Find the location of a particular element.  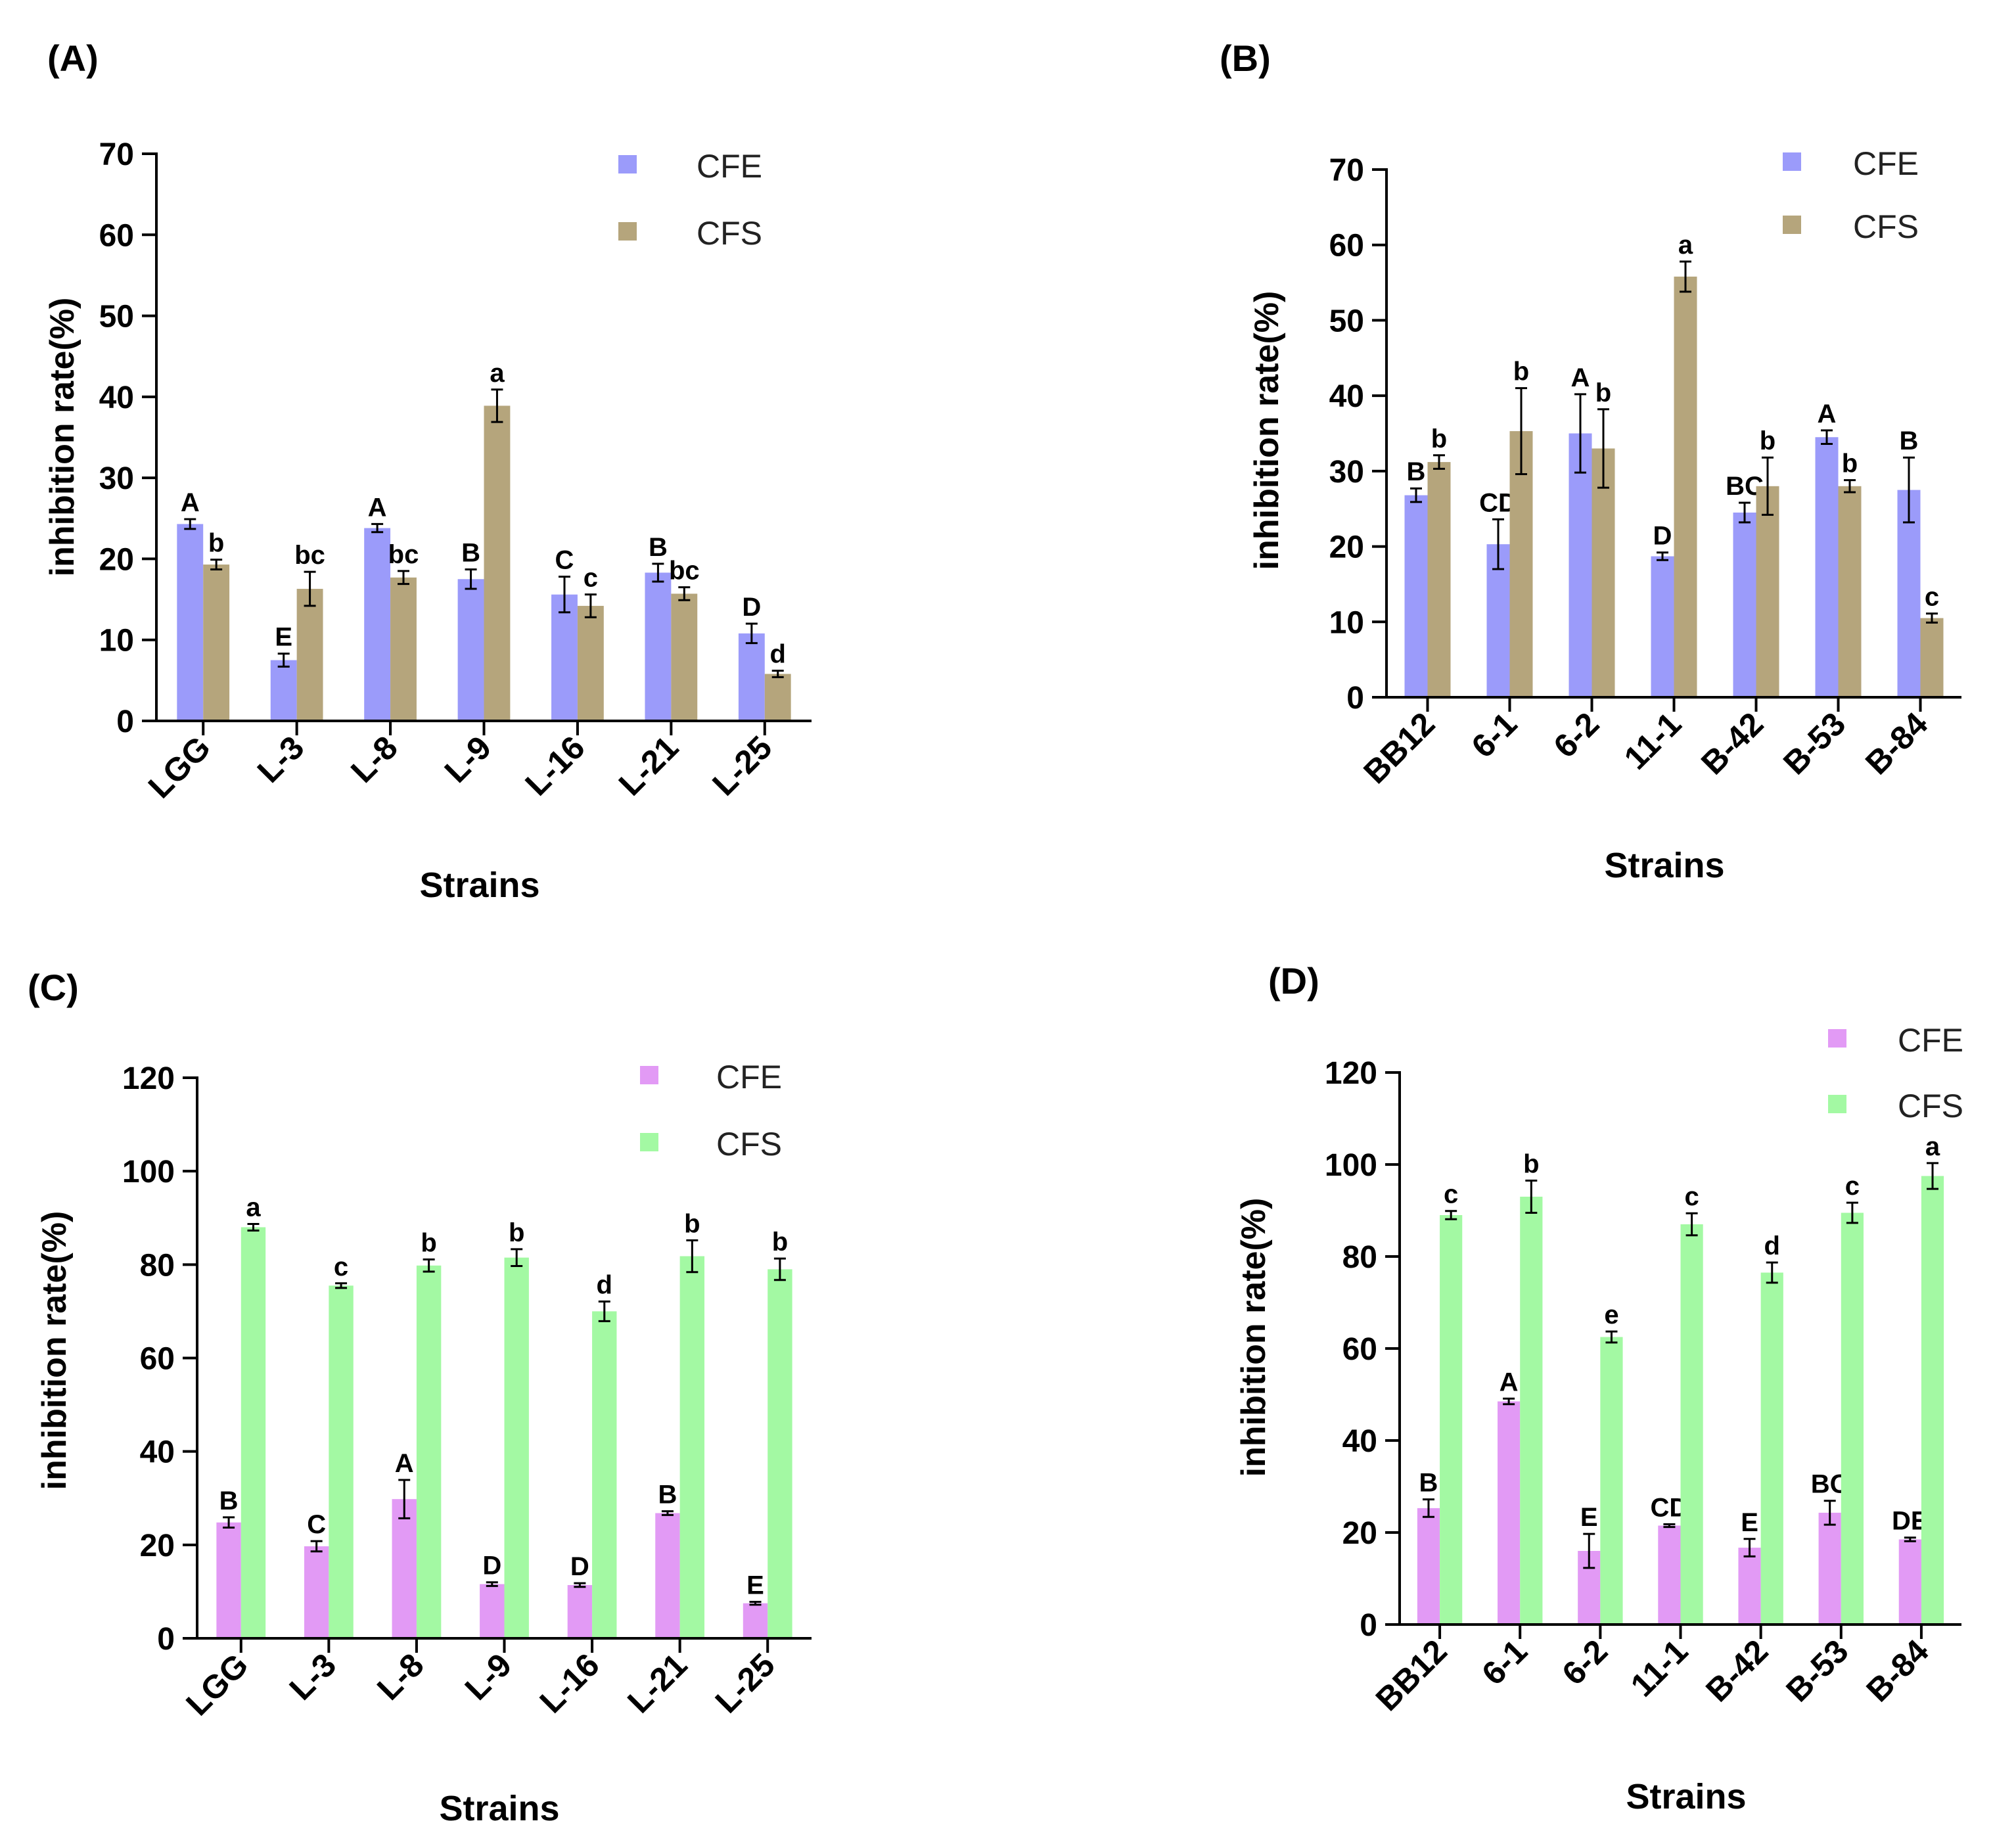

panel-d-significance-label: a is located at coordinates (1932, 1146).